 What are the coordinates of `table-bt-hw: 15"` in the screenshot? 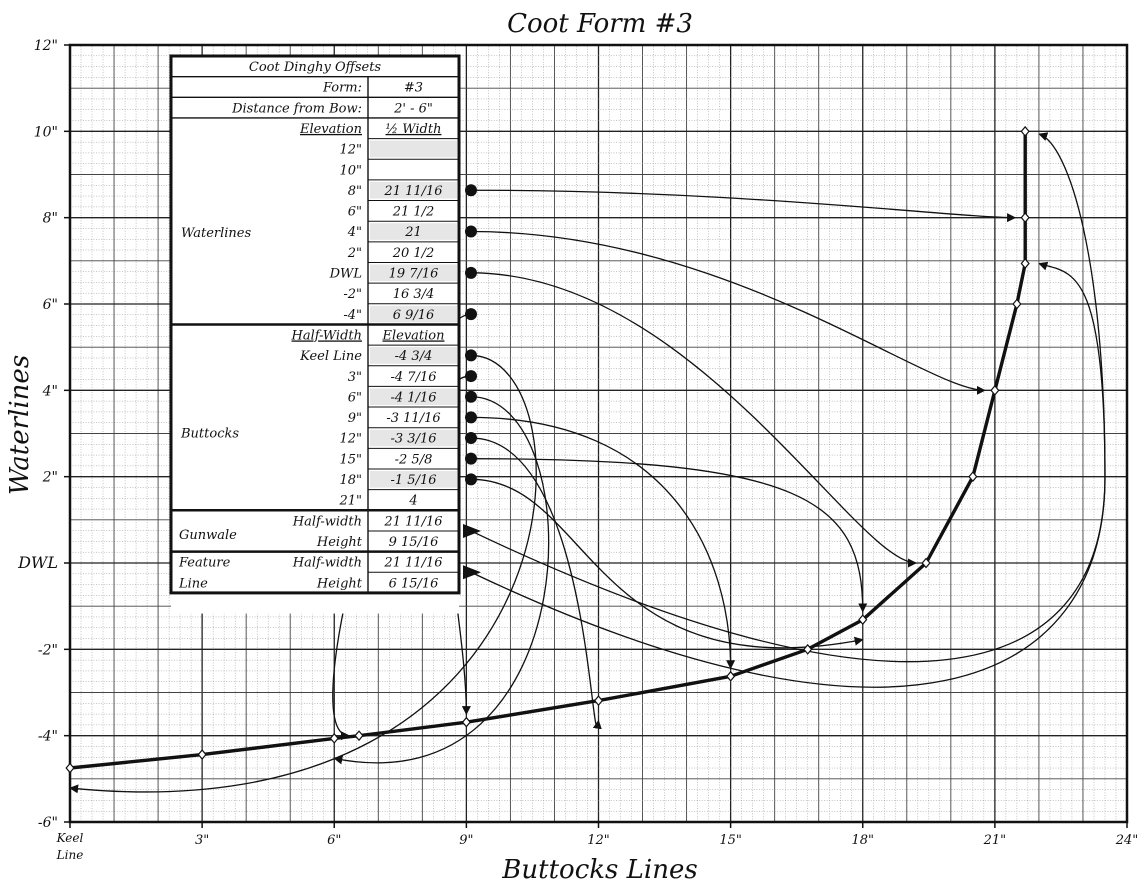 It's located at (350, 459).